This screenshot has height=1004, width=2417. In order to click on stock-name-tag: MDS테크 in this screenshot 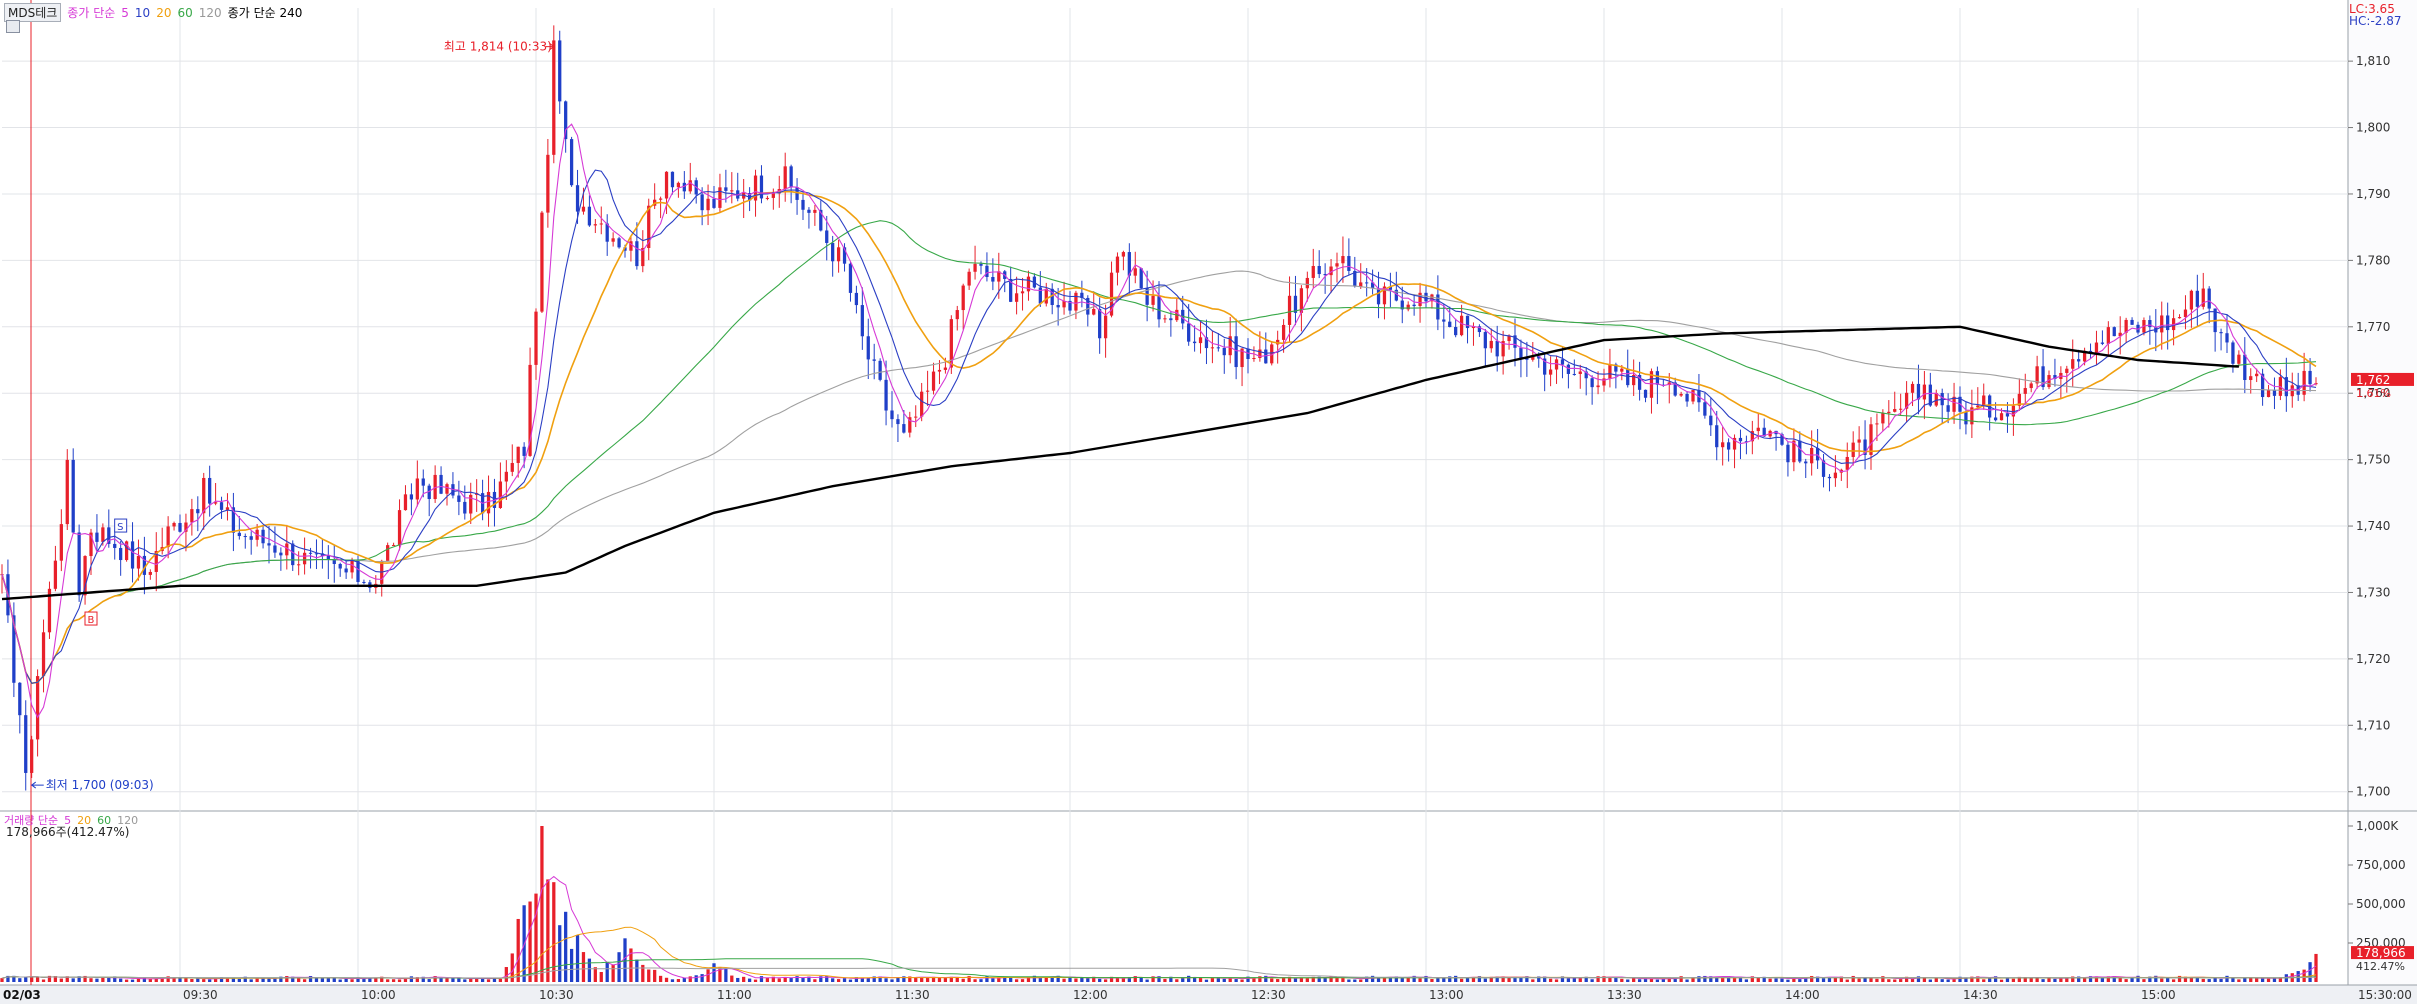, I will do `click(33, 12)`.